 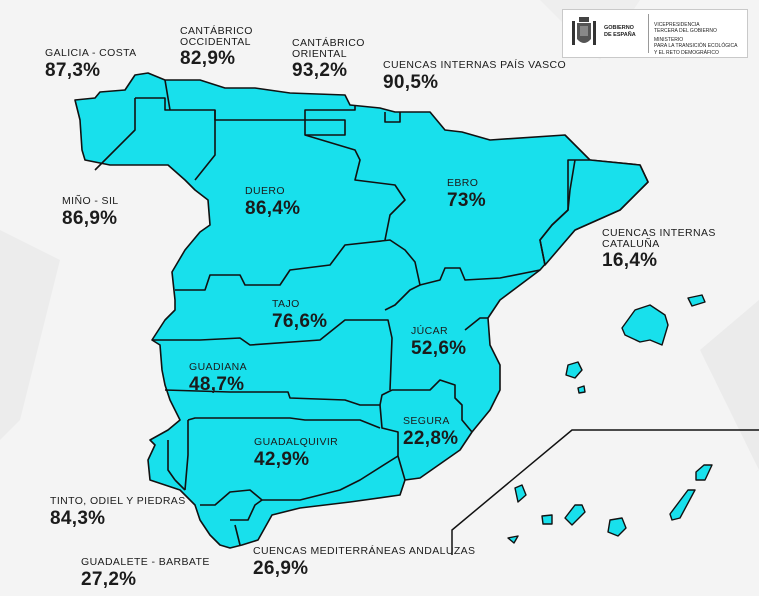 I want to click on basin-name: JÚCAR, so click(x=430, y=331).